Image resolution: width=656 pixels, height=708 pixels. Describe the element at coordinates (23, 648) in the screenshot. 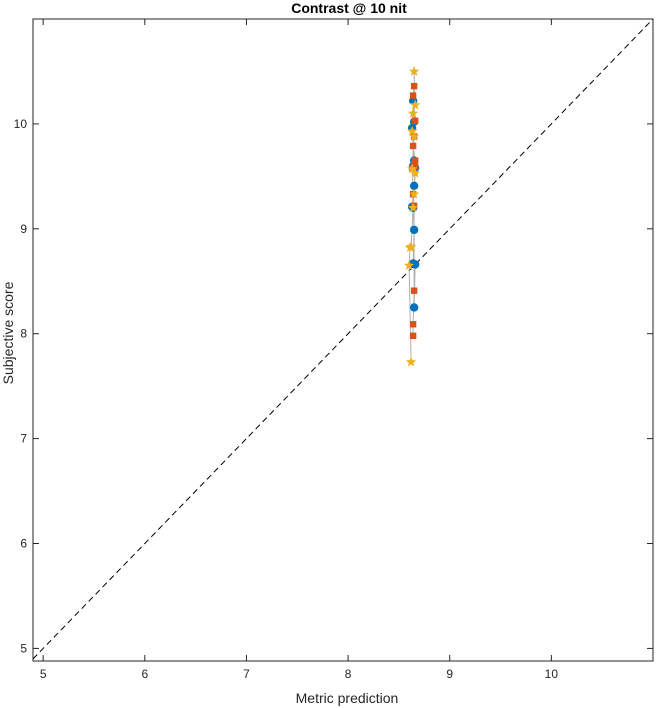

I see `y-tick-label: 5` at that location.